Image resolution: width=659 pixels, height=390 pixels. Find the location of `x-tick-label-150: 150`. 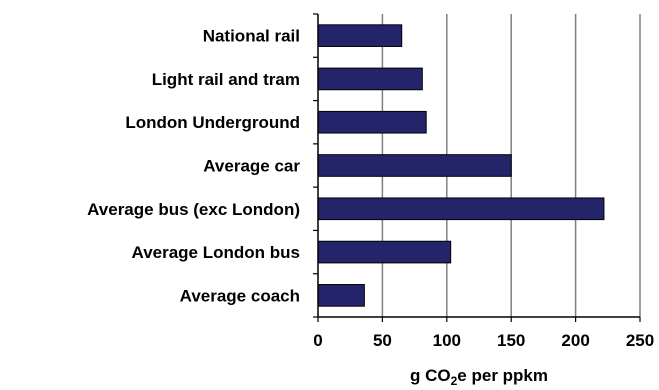

x-tick-label-150: 150 is located at coordinates (511, 340).